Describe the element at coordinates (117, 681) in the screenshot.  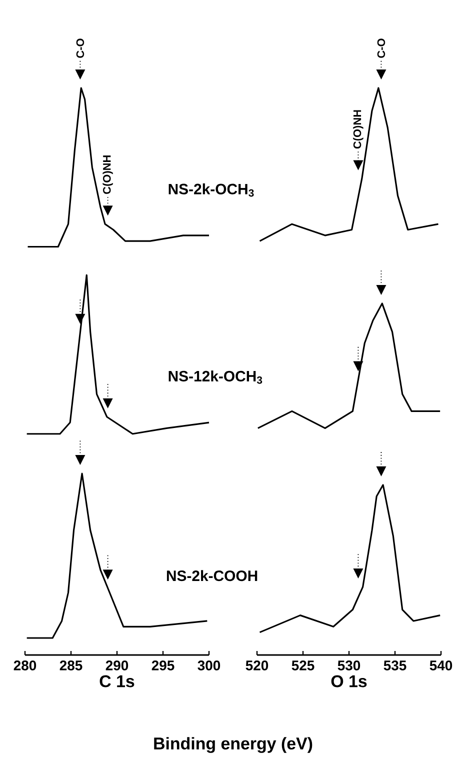
I see `x-axis-title: C 1s` at that location.